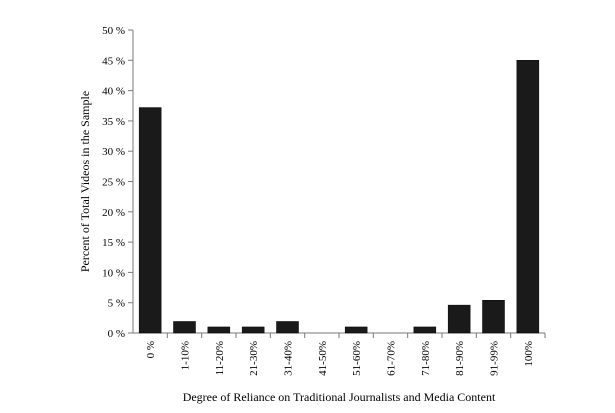 This screenshot has height=413, width=615. I want to click on y-tick-label: 10 %, so click(113, 273).